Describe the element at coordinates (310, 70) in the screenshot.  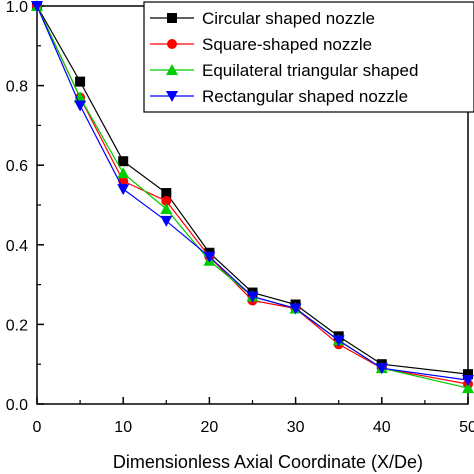
I see `legend-label: Equilateral triangular shaped` at that location.